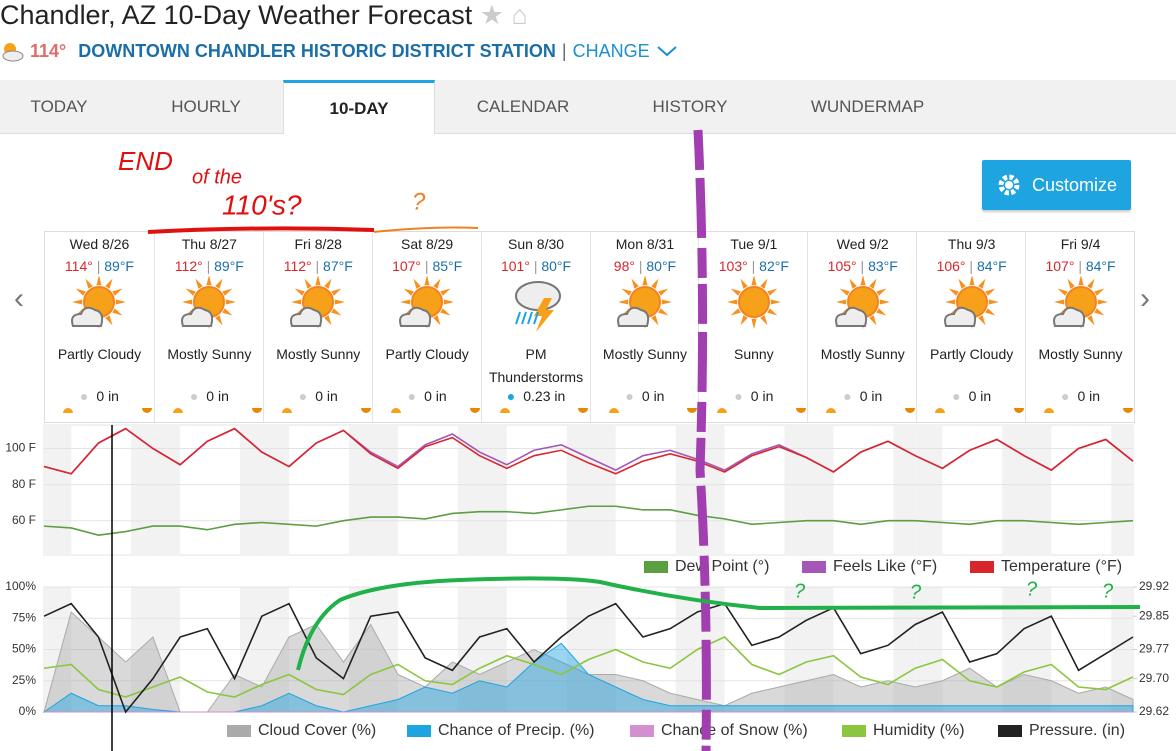 The height and width of the screenshot is (751, 1176). What do you see at coordinates (1154, 678) in the screenshot?
I see `y2-tick-label: 29.70` at bounding box center [1154, 678].